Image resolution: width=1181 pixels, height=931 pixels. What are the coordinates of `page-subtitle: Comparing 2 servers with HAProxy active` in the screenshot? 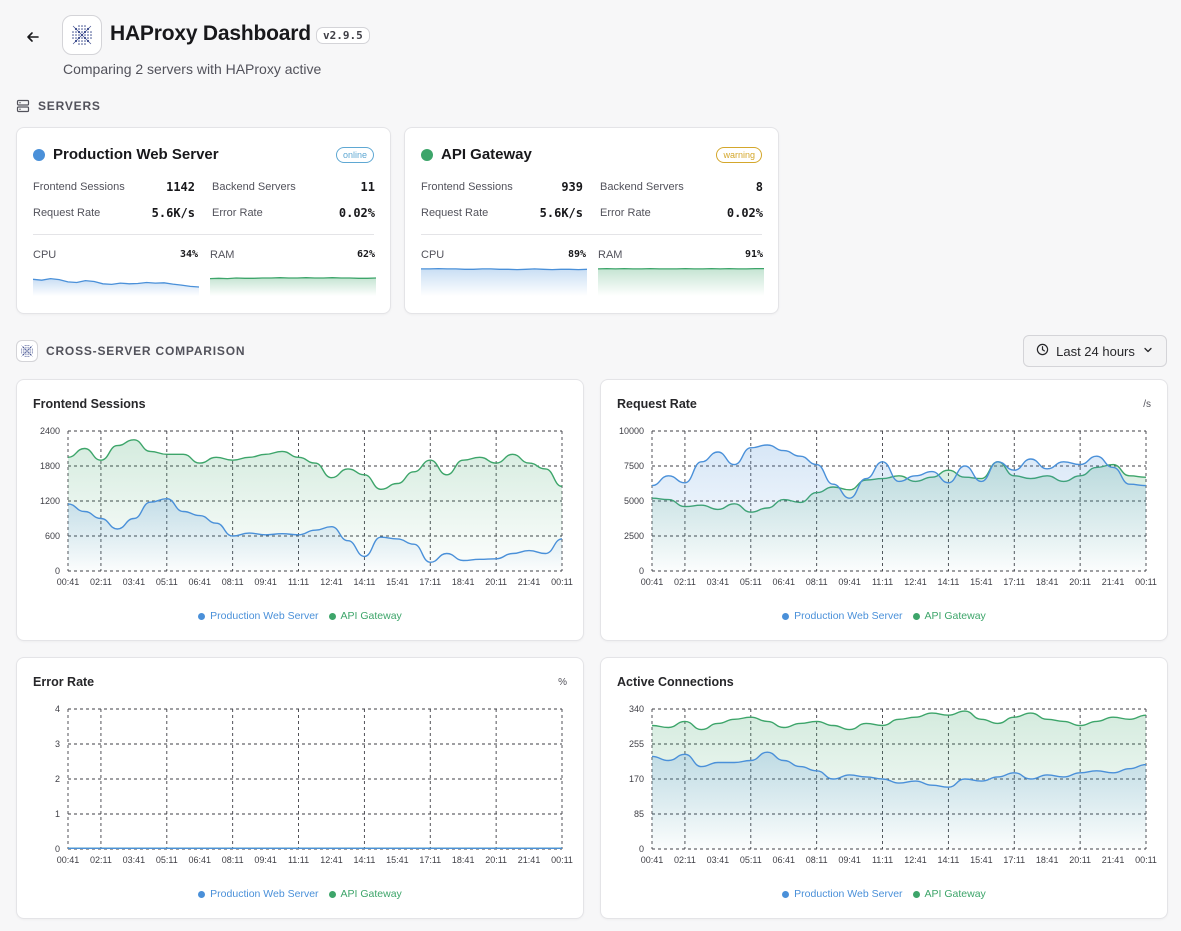 It's located at (192, 69).